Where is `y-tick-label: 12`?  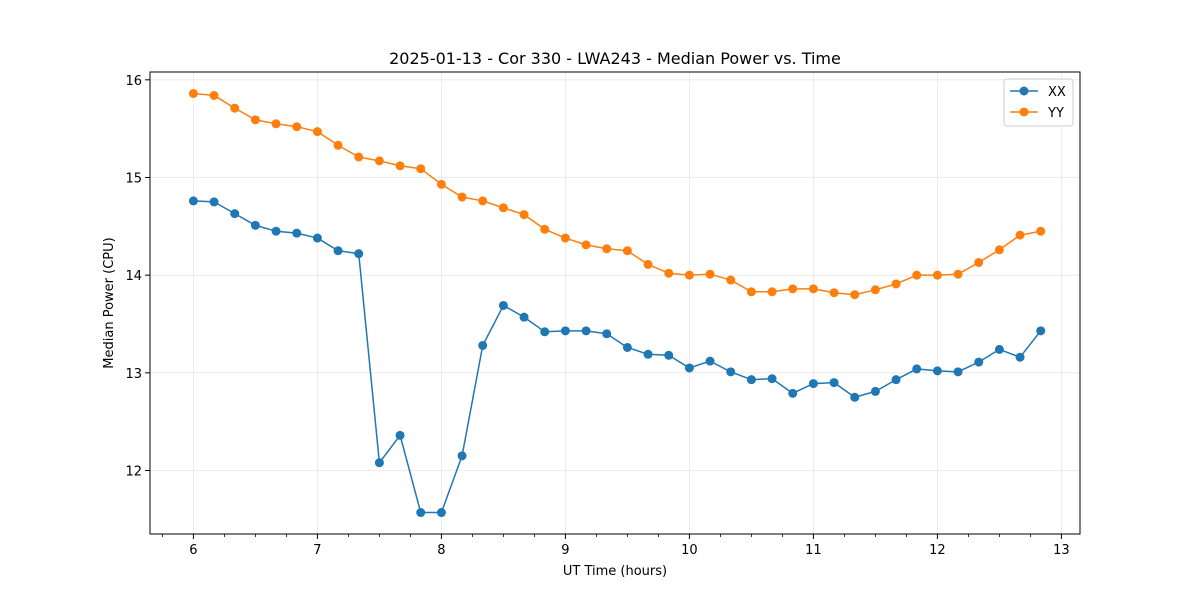
y-tick-label: 12 is located at coordinates (133, 472).